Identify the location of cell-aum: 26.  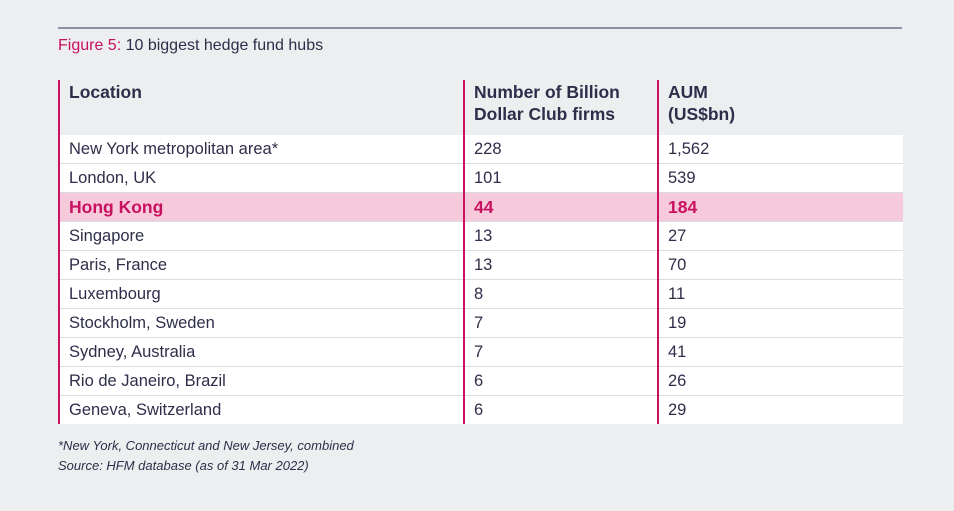
(780, 381).